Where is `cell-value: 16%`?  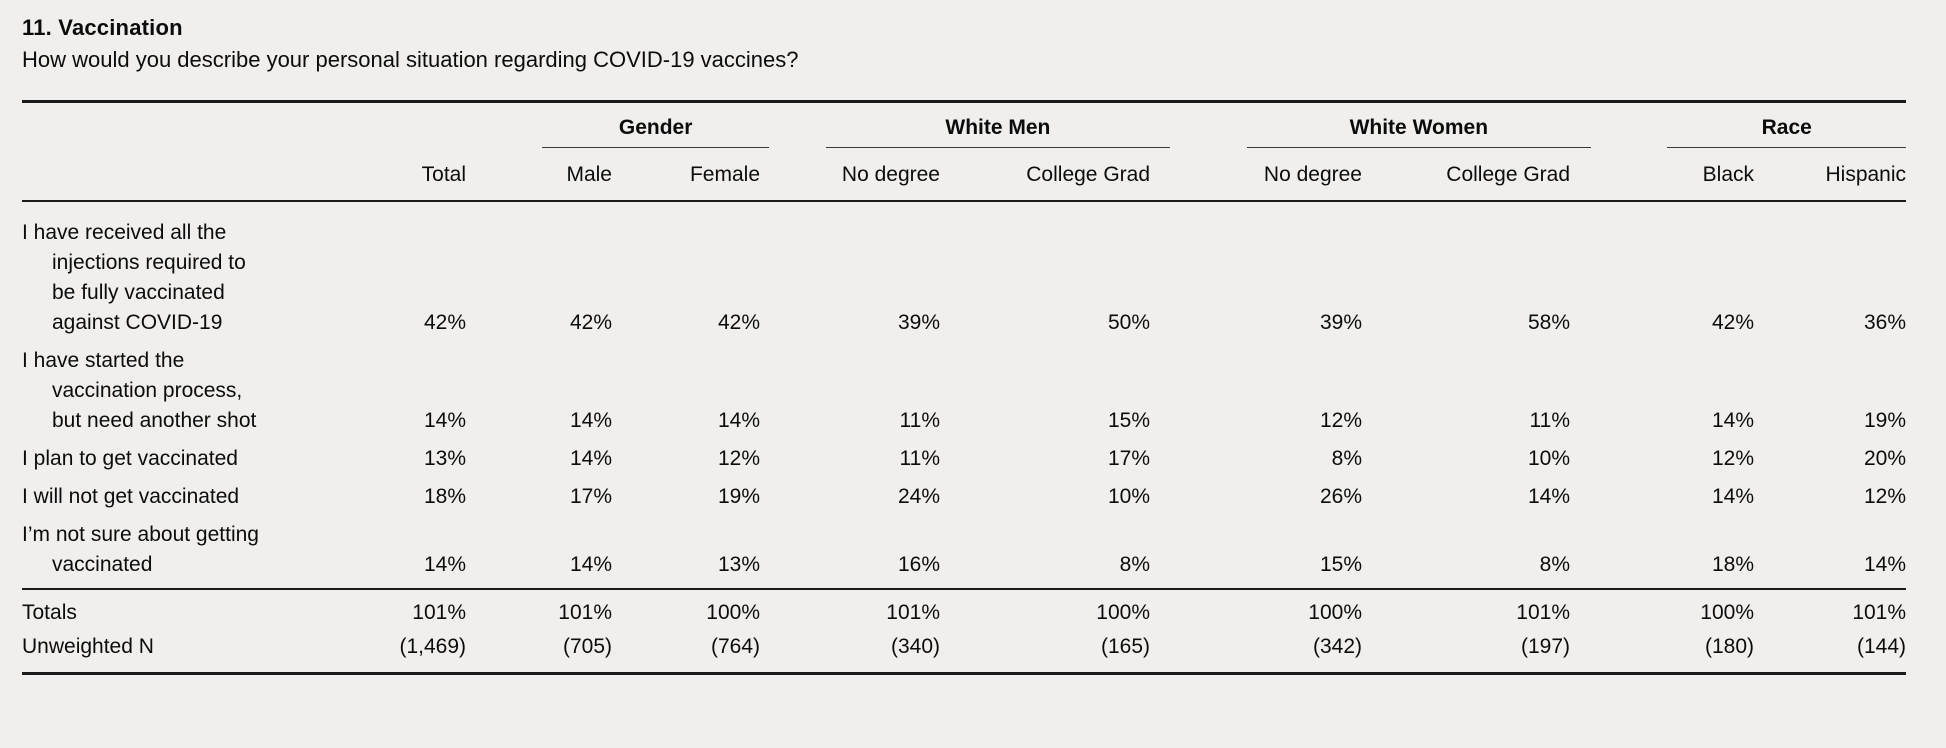
cell-value: 16% is located at coordinates (918, 564).